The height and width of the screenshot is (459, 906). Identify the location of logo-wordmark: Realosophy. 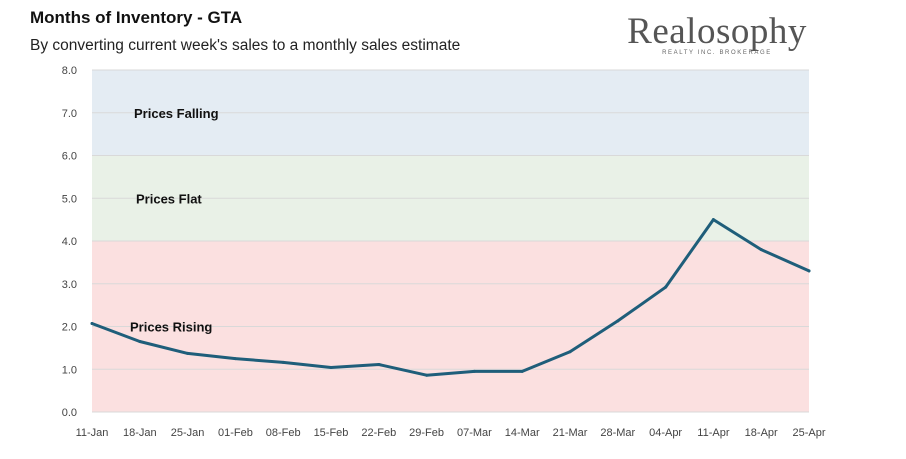
(717, 31).